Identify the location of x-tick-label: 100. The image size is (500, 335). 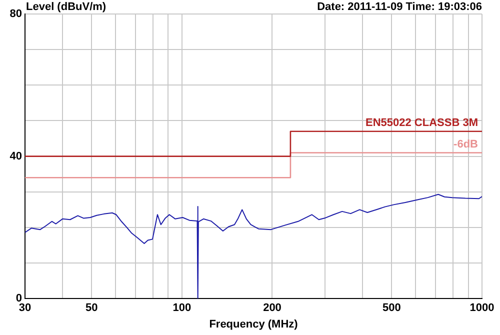
(182, 308).